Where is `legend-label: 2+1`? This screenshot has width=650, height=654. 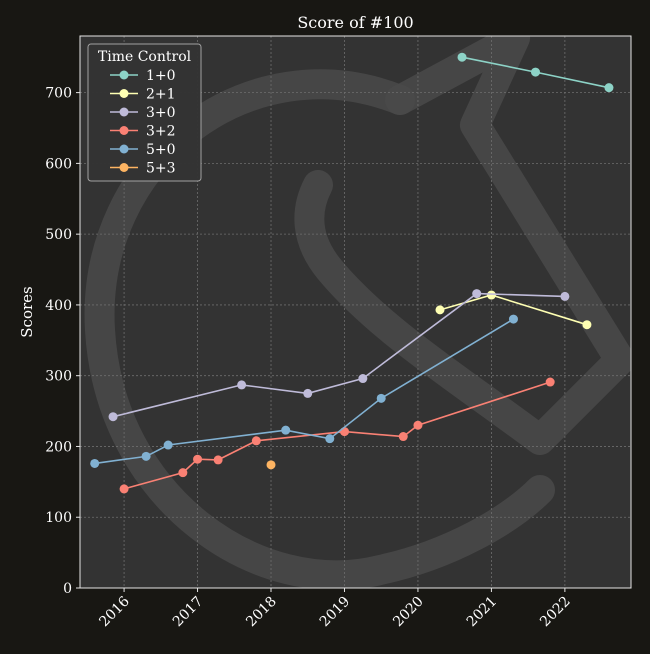 legend-label: 2+1 is located at coordinates (161, 95).